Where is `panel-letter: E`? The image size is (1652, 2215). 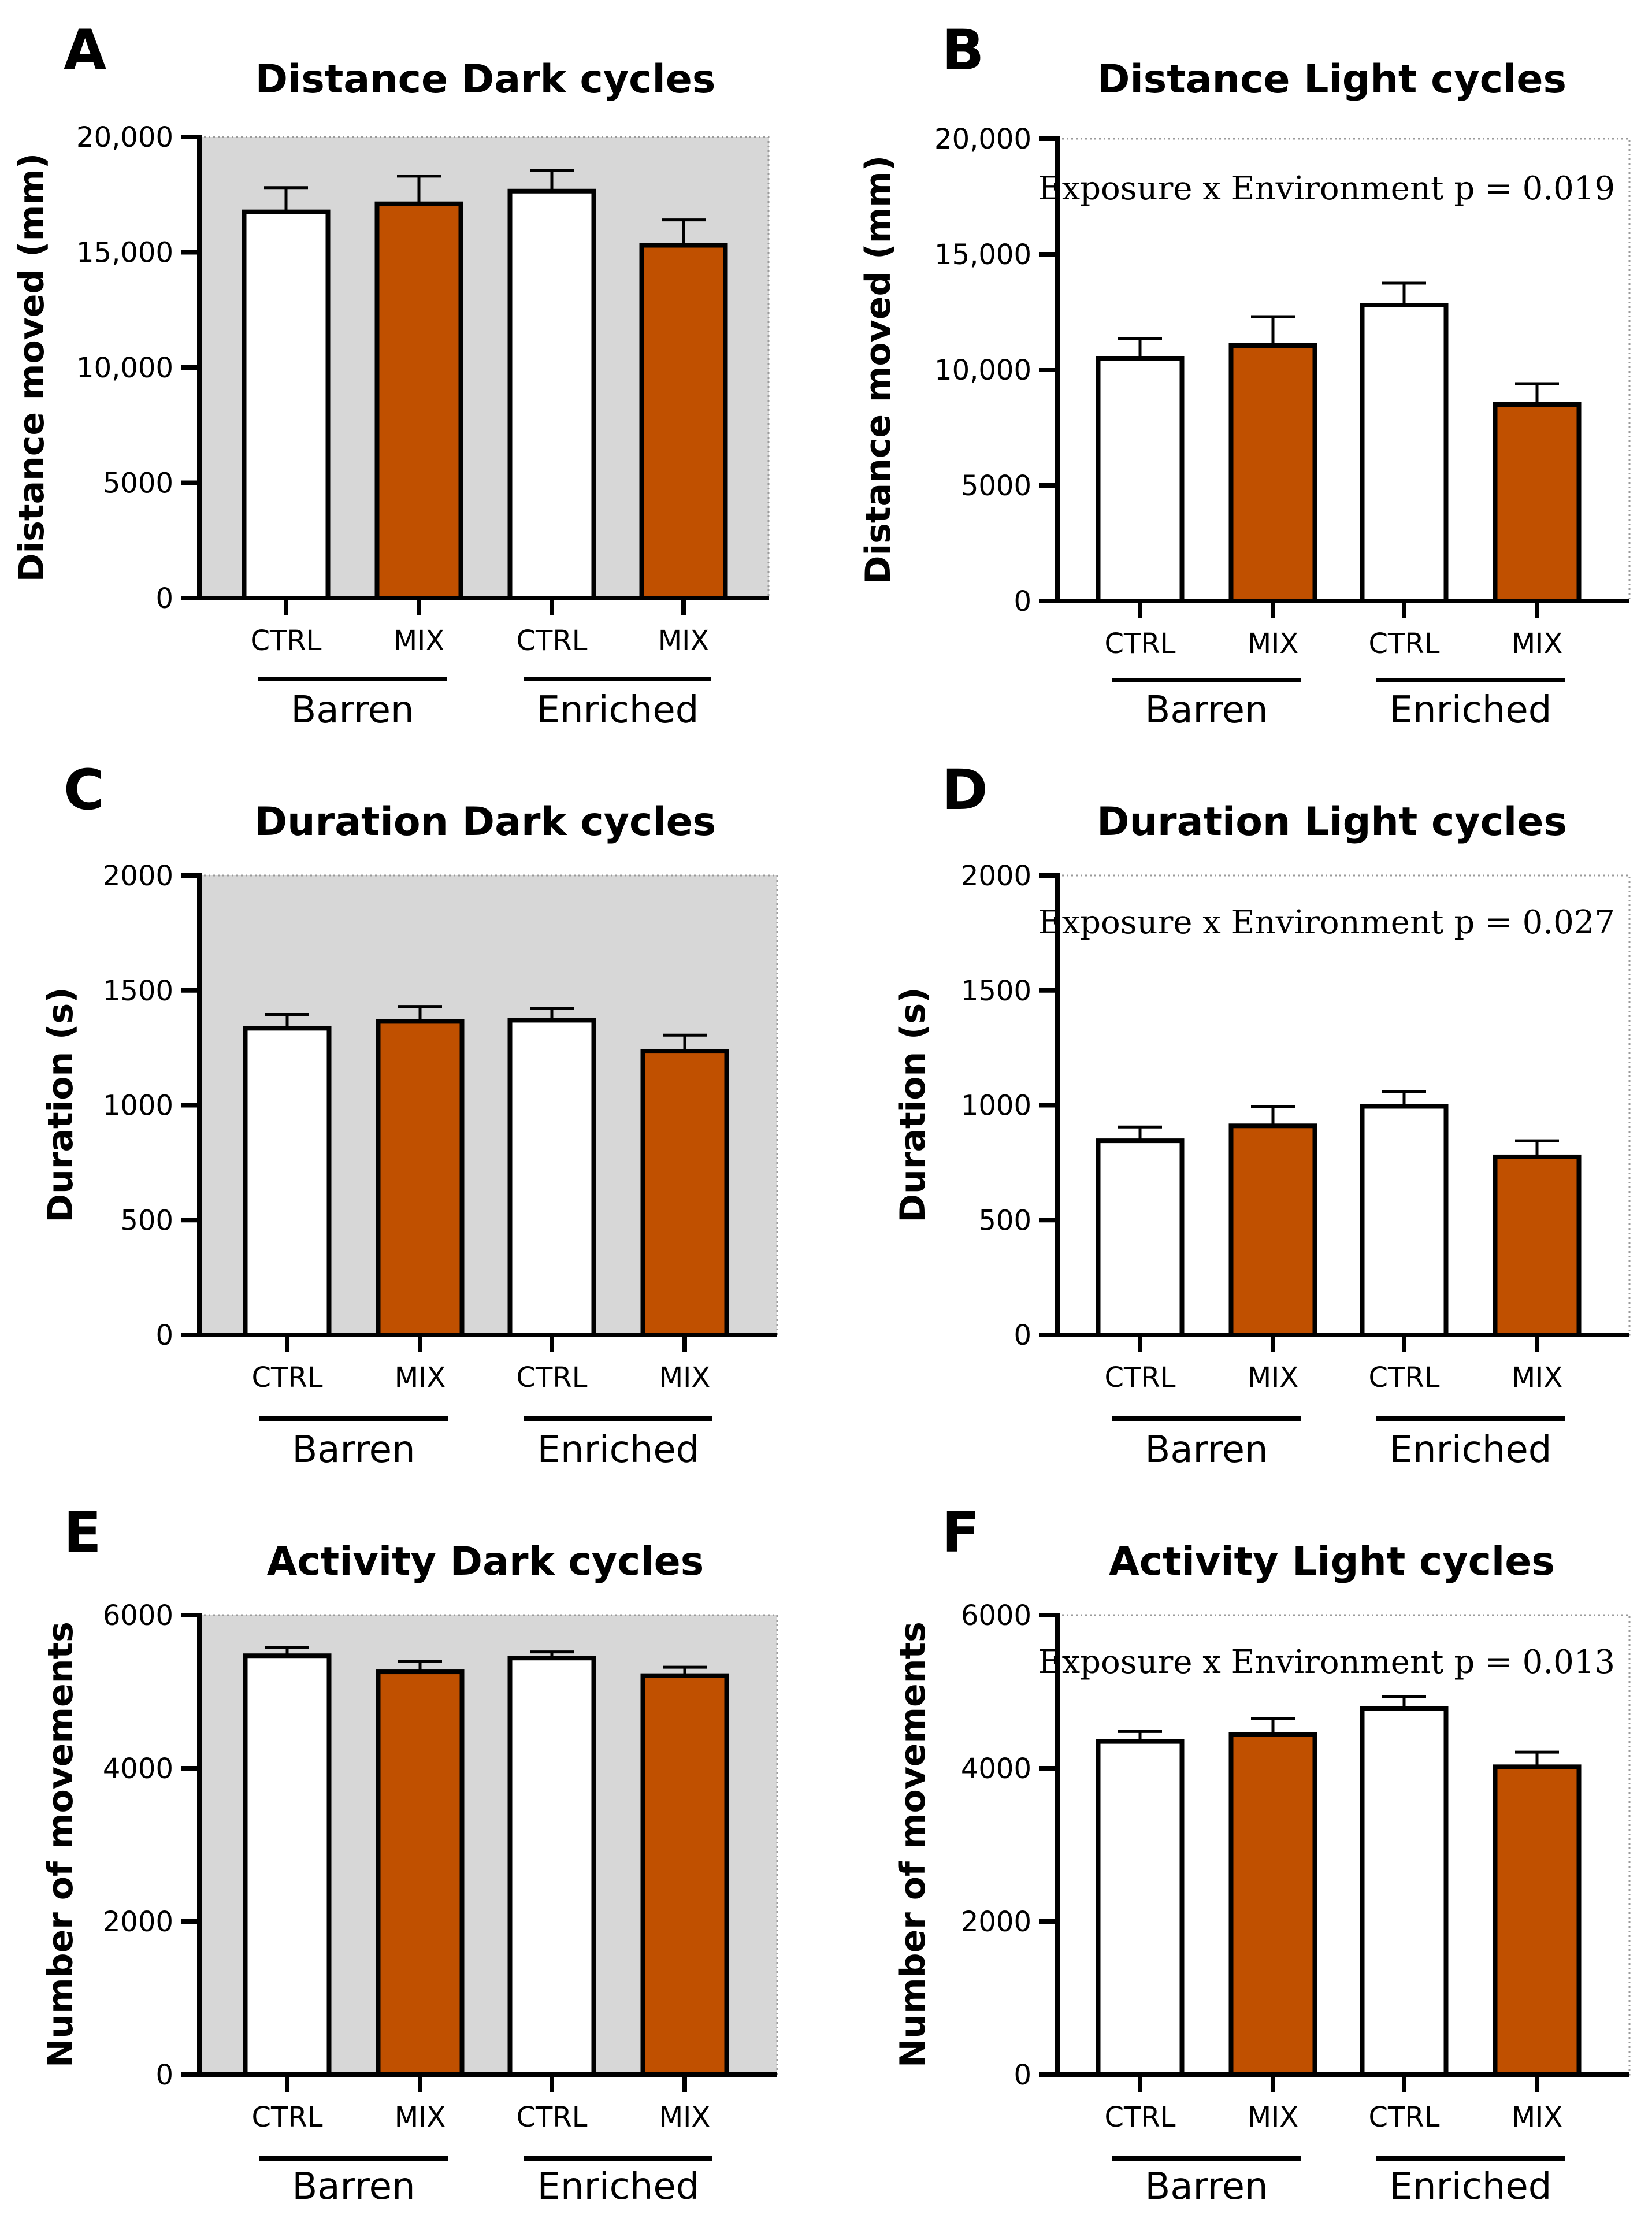 panel-letter: E is located at coordinates (83, 1533).